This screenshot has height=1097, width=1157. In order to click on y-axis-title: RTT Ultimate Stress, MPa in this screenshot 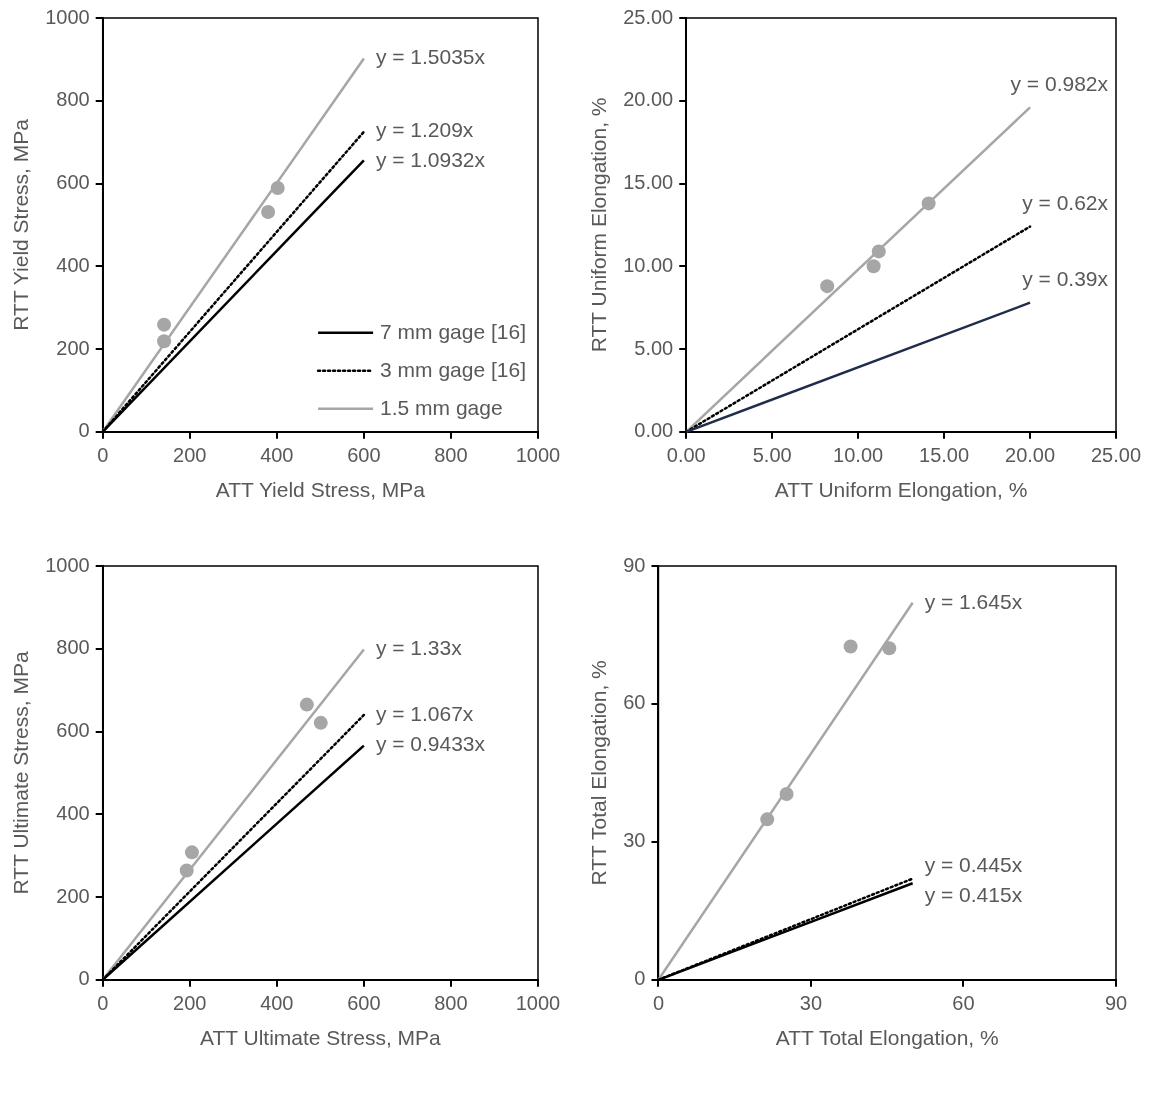, I will do `click(21, 773)`.